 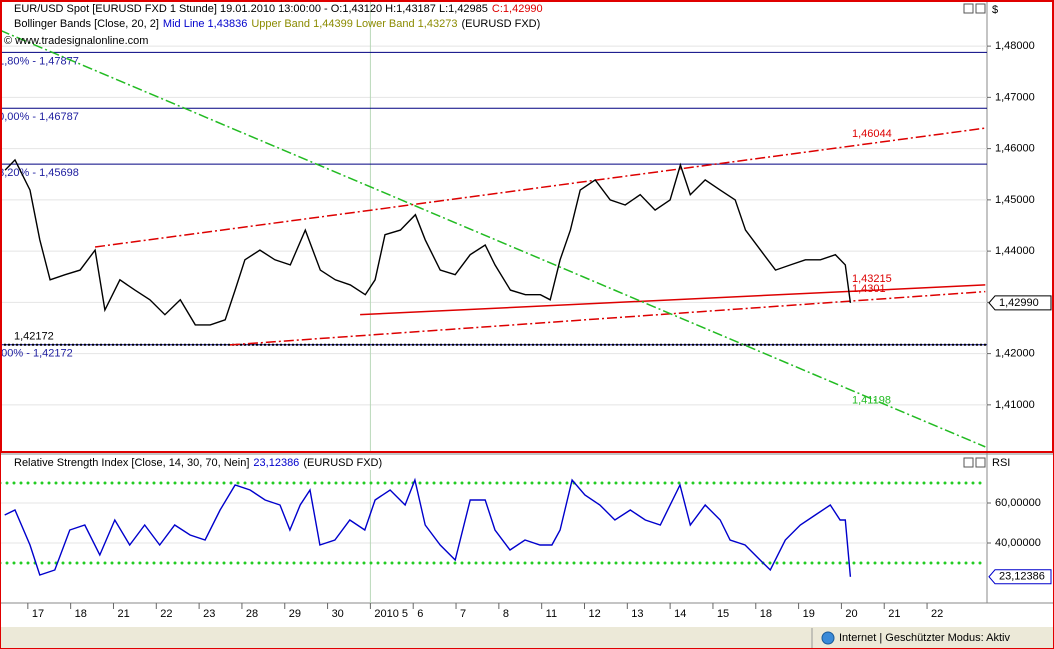 I want to click on x-tick-label: 23, so click(x=209, y=614).